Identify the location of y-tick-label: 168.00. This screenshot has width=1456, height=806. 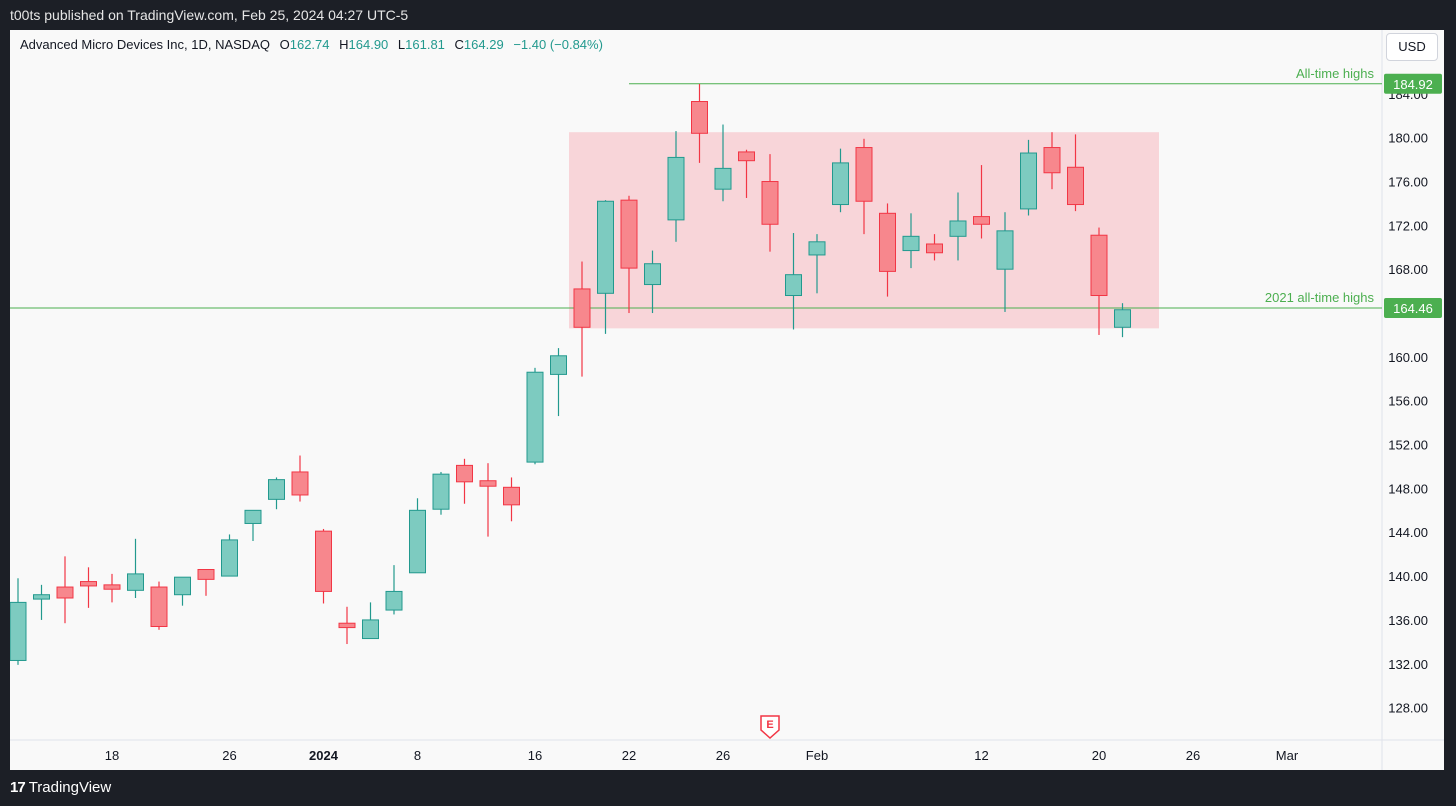
(1408, 269).